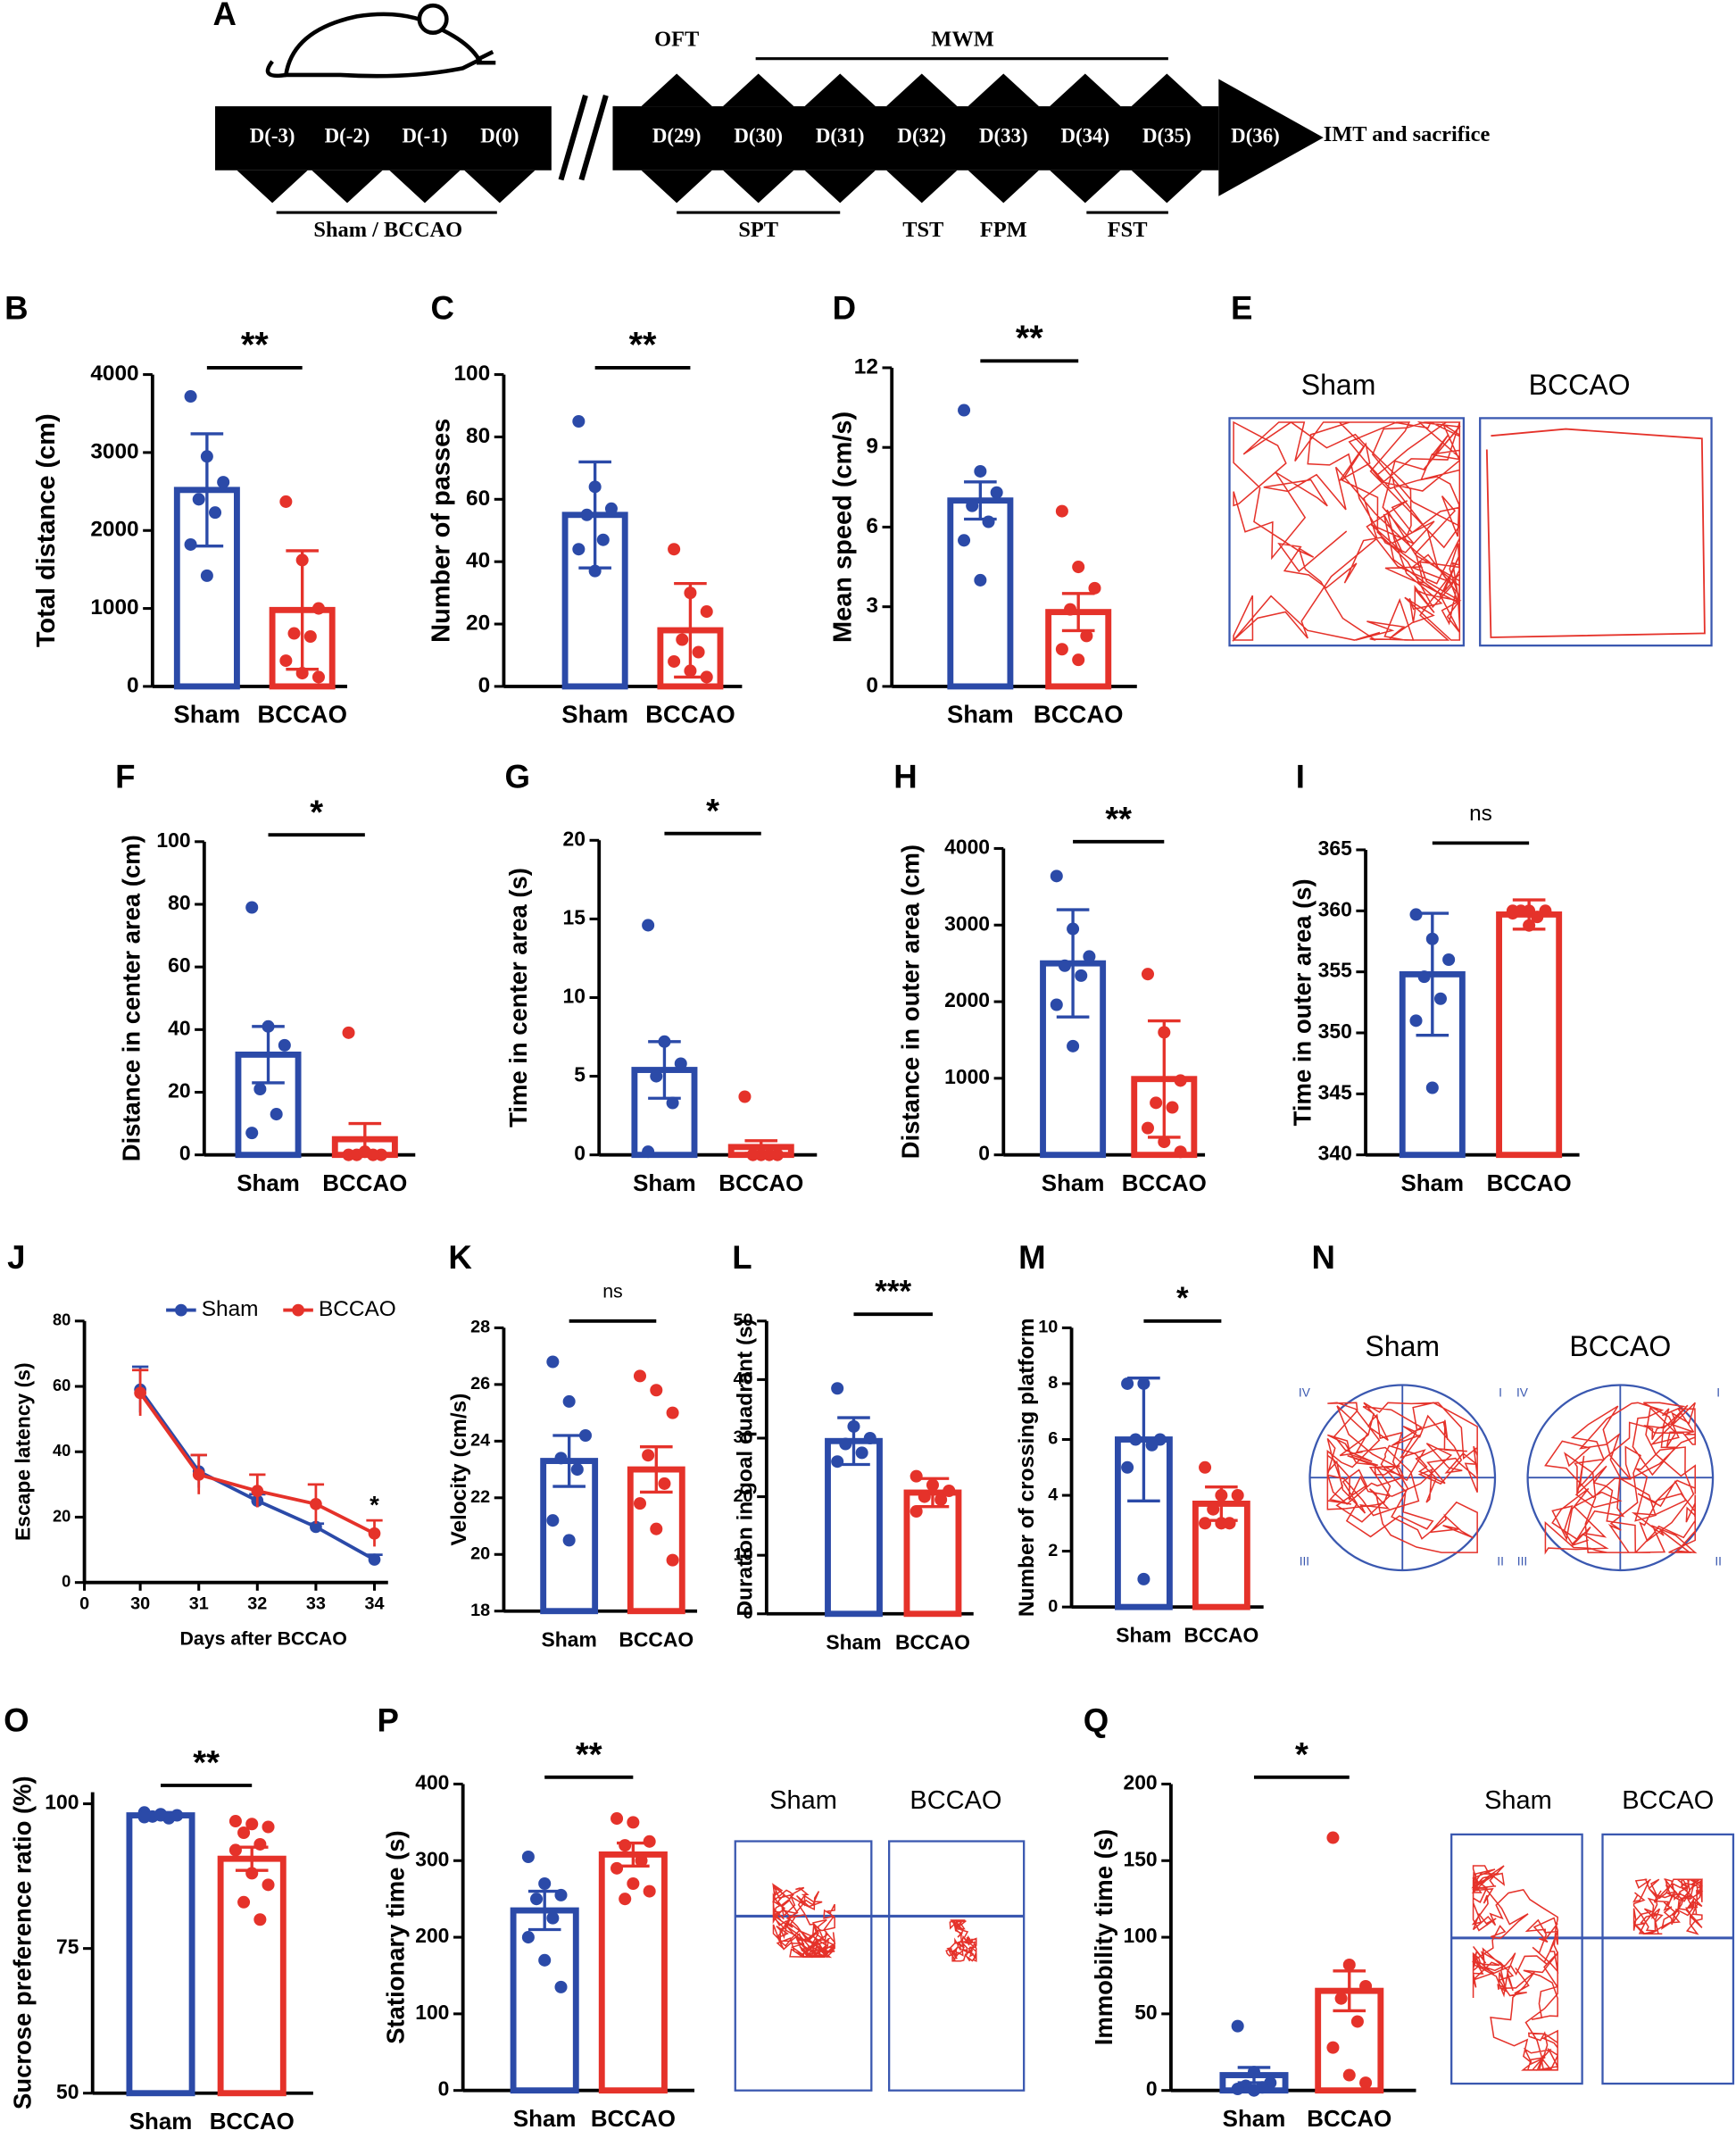 Image resolution: width=1736 pixels, height=2130 pixels. What do you see at coordinates (396, 1936) in the screenshot?
I see `y-axis-label: Stationary time (s)` at bounding box center [396, 1936].